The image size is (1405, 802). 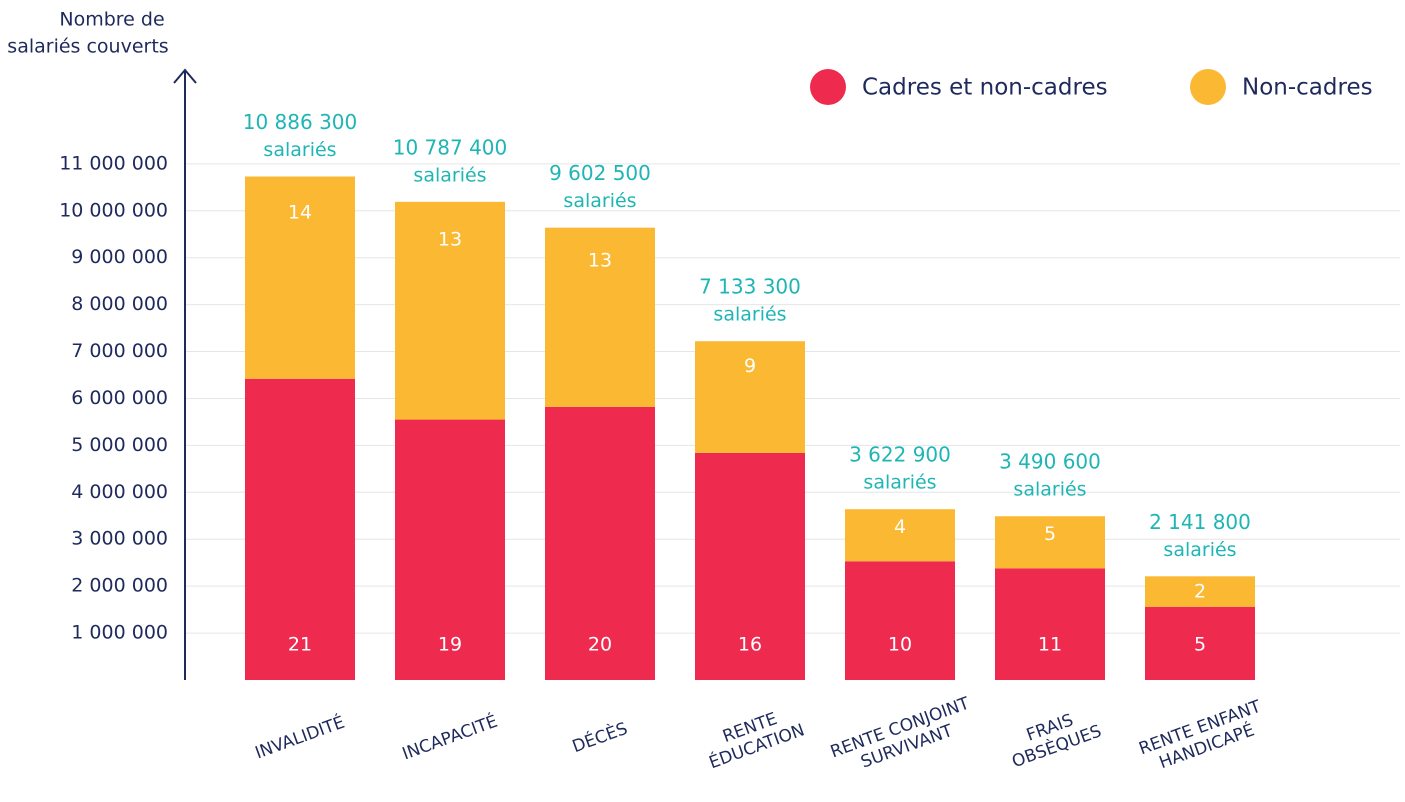 What do you see at coordinates (111, 20) in the screenshot?
I see `y-axis-label: Nombre de` at bounding box center [111, 20].